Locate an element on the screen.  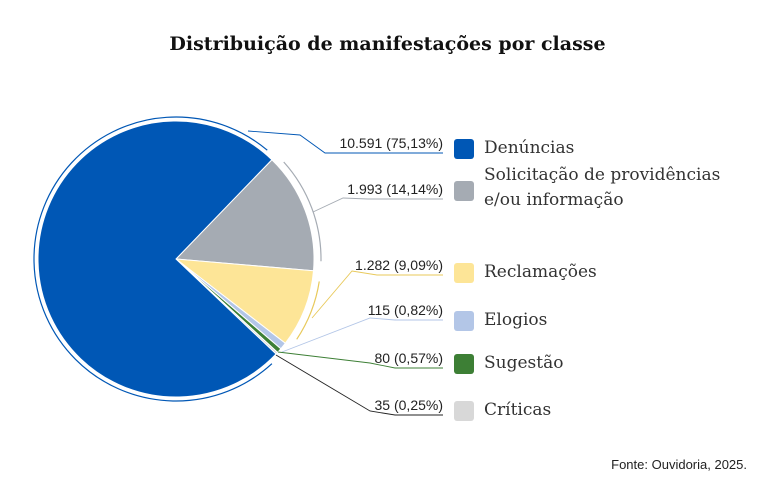
legend-label-1: e/ou informação is located at coordinates (554, 200).